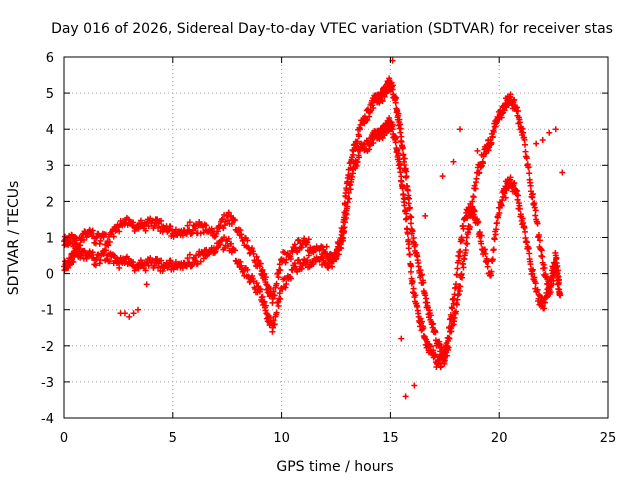 Image resolution: width=640 pixels, height=480 pixels. Describe the element at coordinates (64, 438) in the screenshot. I see `x-tick-label: 0` at that location.